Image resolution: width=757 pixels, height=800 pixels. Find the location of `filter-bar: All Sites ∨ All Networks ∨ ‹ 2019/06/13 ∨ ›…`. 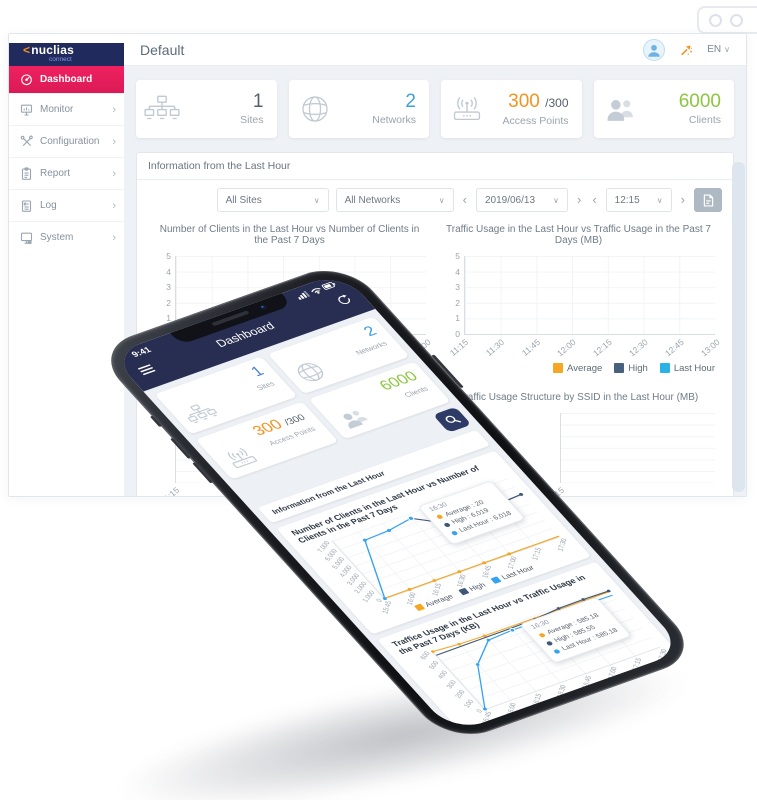

filter-bar: All Sites ∨ All Networks ∨ ‹ 2019/06/13 ∨ ›… is located at coordinates (435, 199).